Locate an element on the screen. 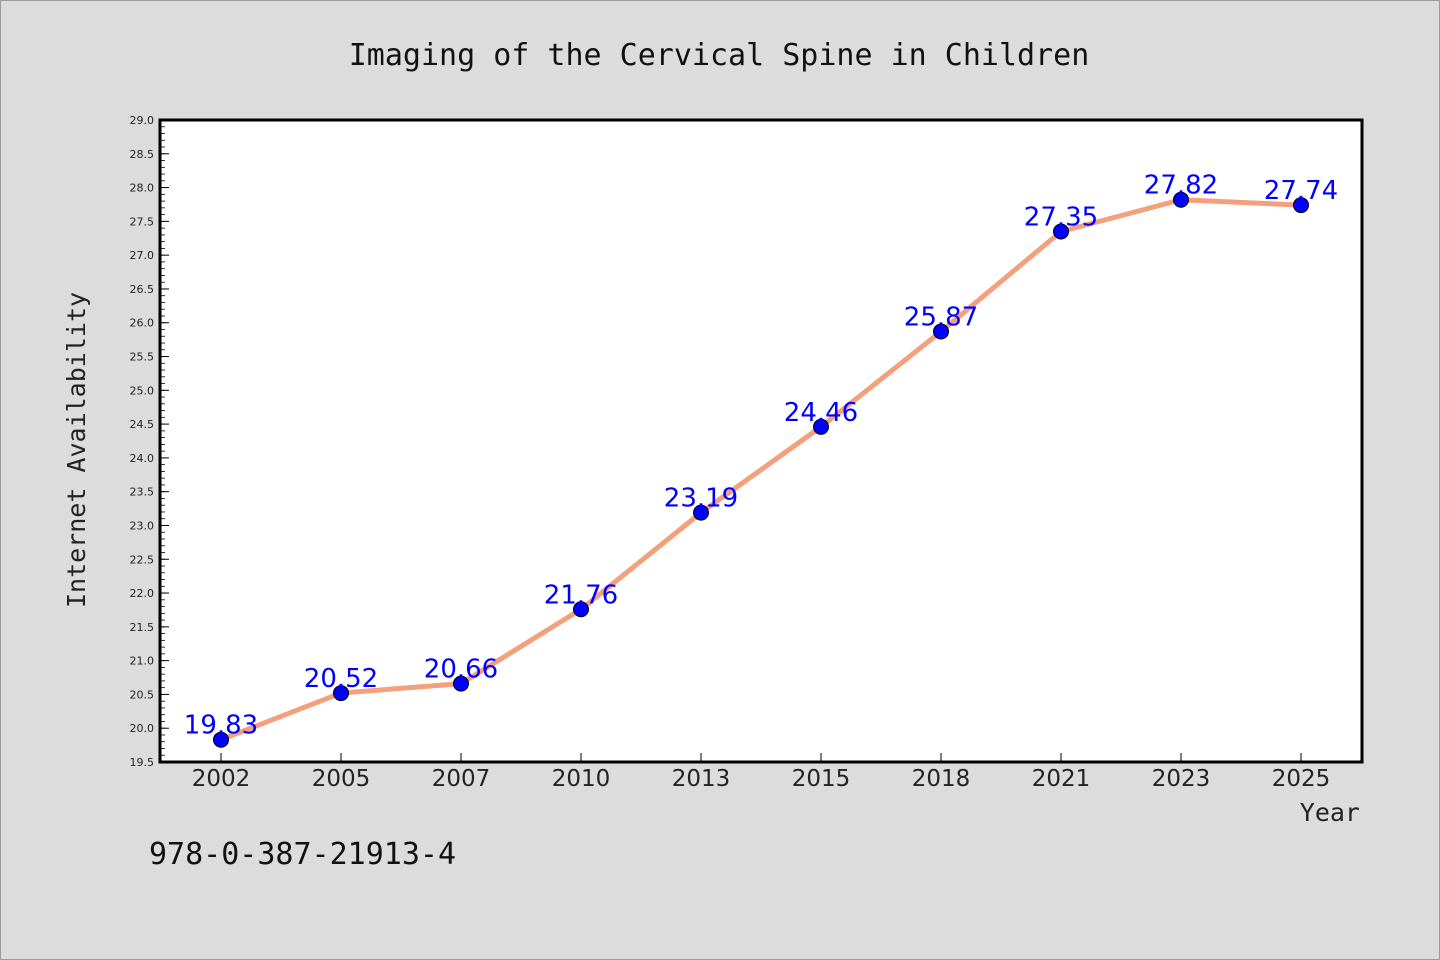 The height and width of the screenshot is (960, 1440). x-tick-label: 2025 is located at coordinates (1301, 779).